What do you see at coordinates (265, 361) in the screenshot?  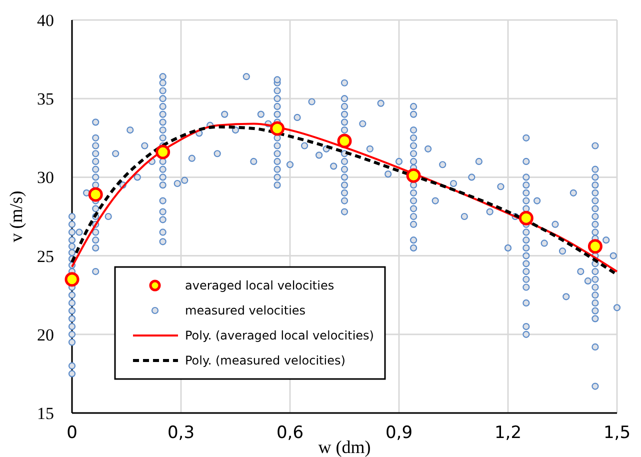 I see `legend-label: Poly. (measured velocities)` at bounding box center [265, 361].